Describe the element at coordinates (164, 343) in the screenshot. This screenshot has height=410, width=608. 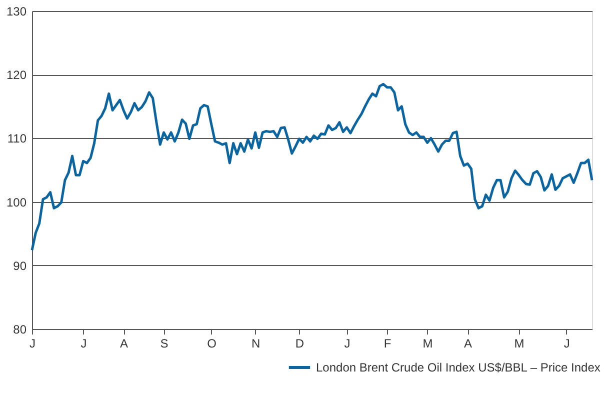
I see `x-tick-label: S` at that location.